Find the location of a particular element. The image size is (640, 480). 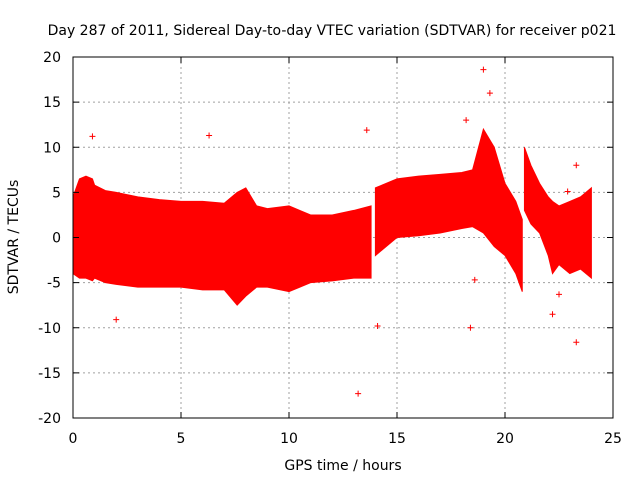

y-axis-label: SDTVAR / TECUs is located at coordinates (14, 237).